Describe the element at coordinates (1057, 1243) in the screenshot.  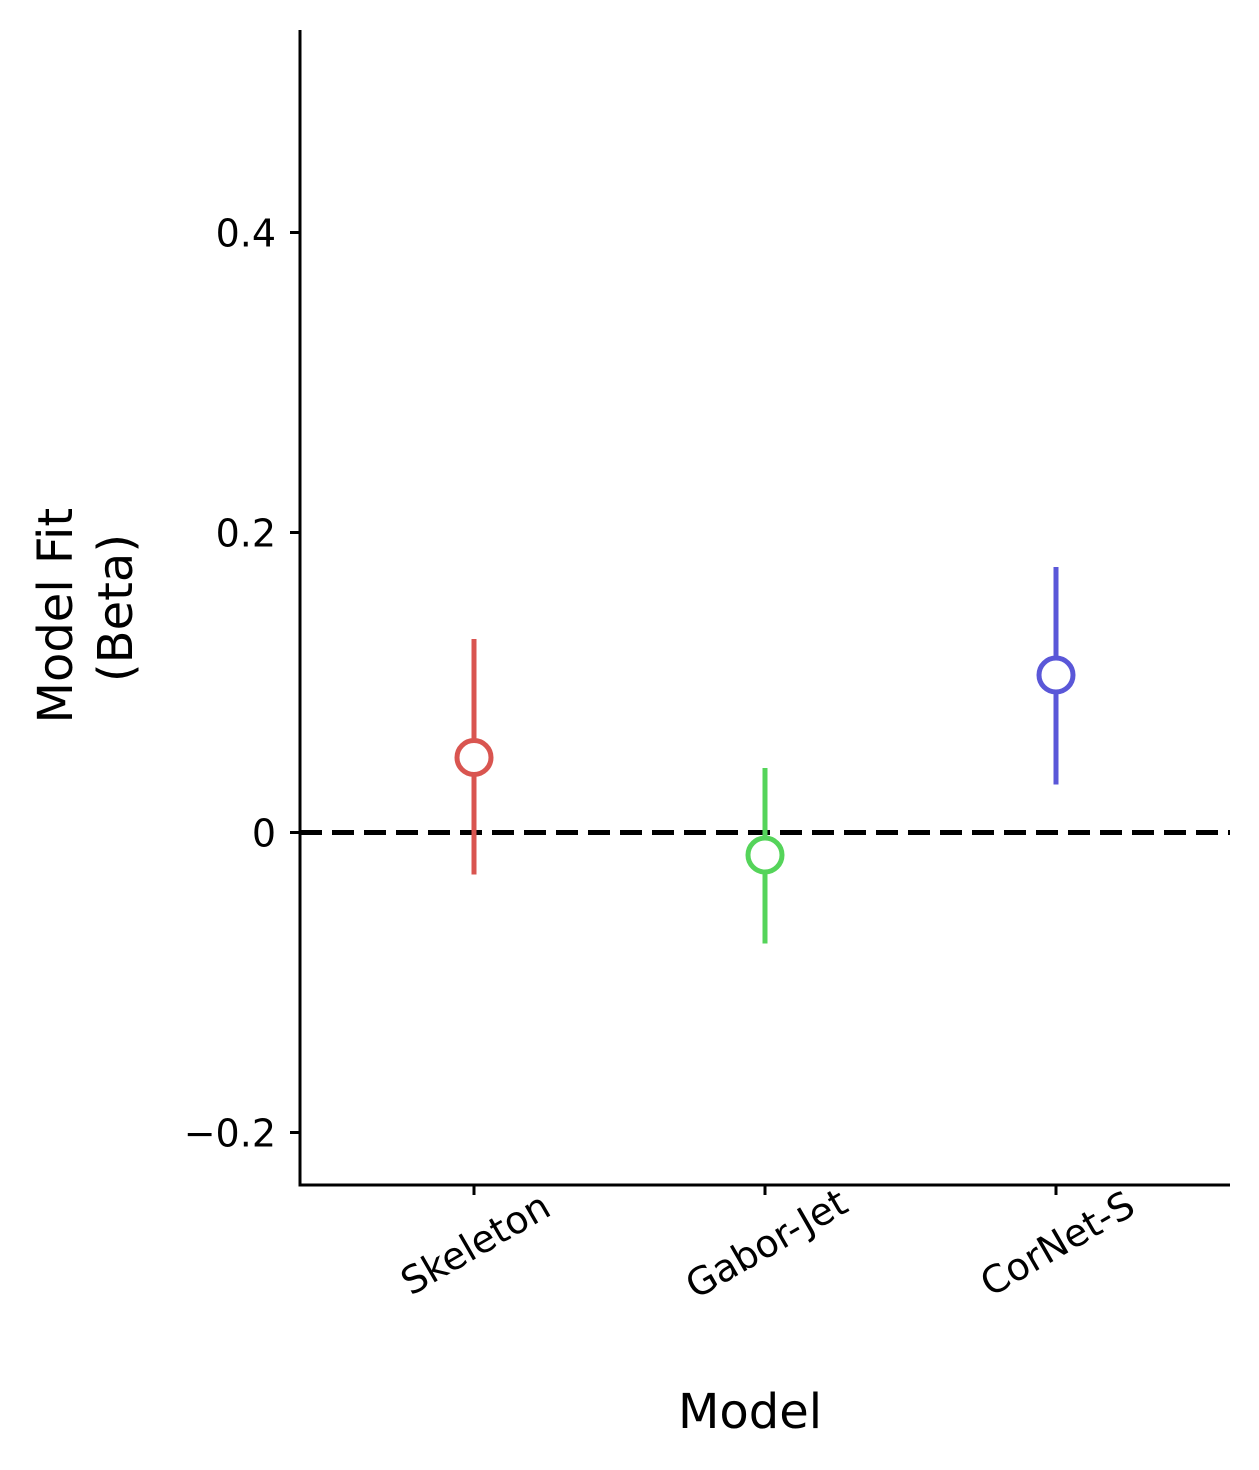
I see `x-tick-label: CorNet-S` at that location.